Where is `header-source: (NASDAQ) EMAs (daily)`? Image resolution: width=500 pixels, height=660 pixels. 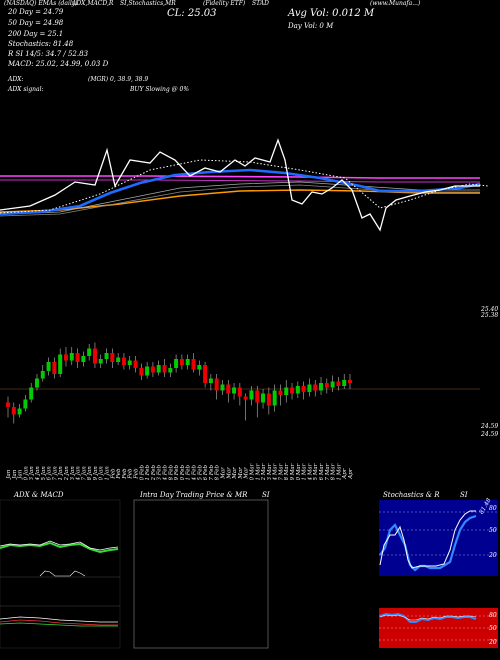
header-source: (NASDAQ) EMAs (daily) is located at coordinates (41, 3).